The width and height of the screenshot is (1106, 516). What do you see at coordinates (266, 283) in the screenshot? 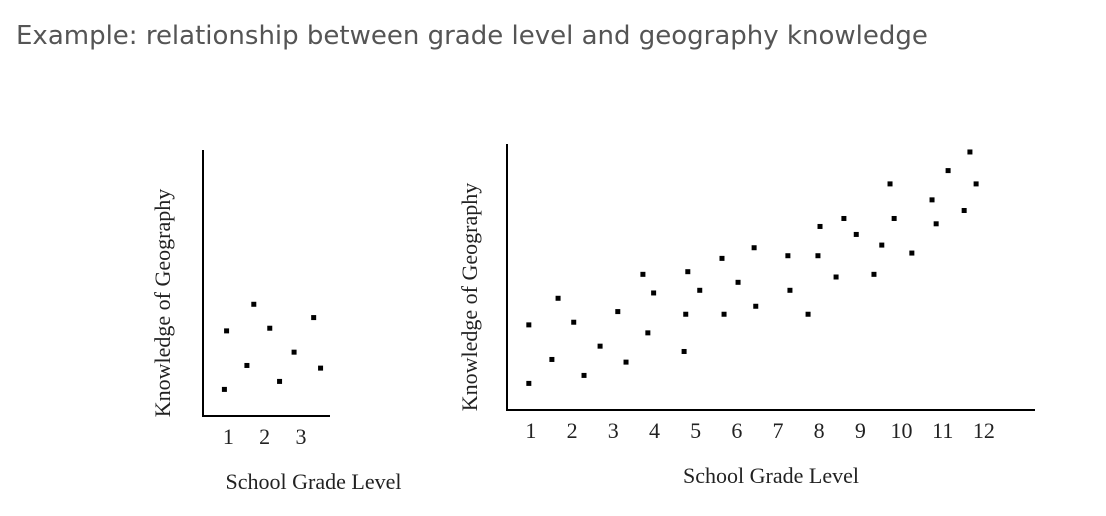
I see `axes` at bounding box center [266, 283].